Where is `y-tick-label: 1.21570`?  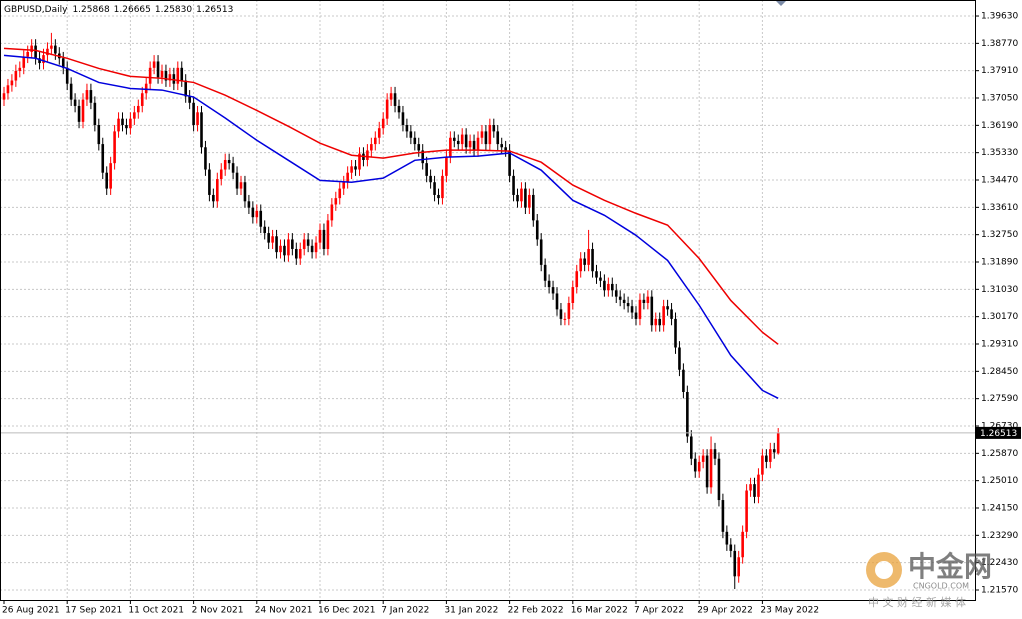 y-tick-label: 1.21570 is located at coordinates (999, 590).